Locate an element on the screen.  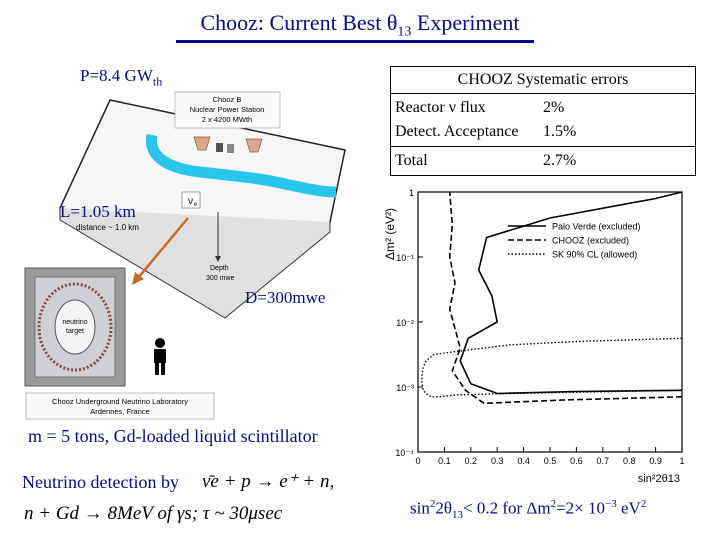
y-tick-label: 10⁻¹ is located at coordinates (405, 258).